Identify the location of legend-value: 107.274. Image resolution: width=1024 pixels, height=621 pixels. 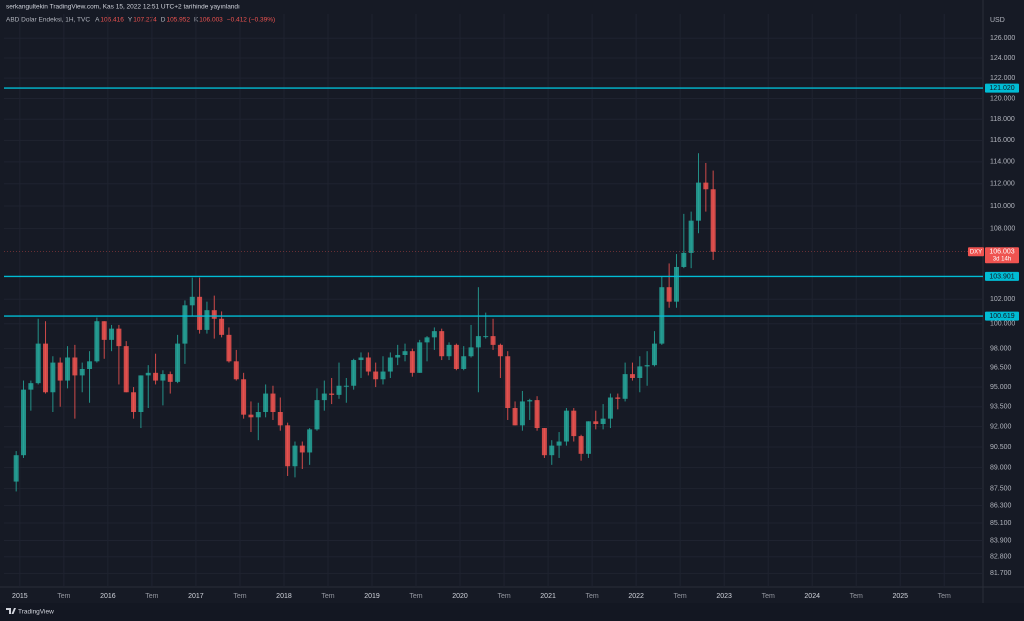
(145, 20).